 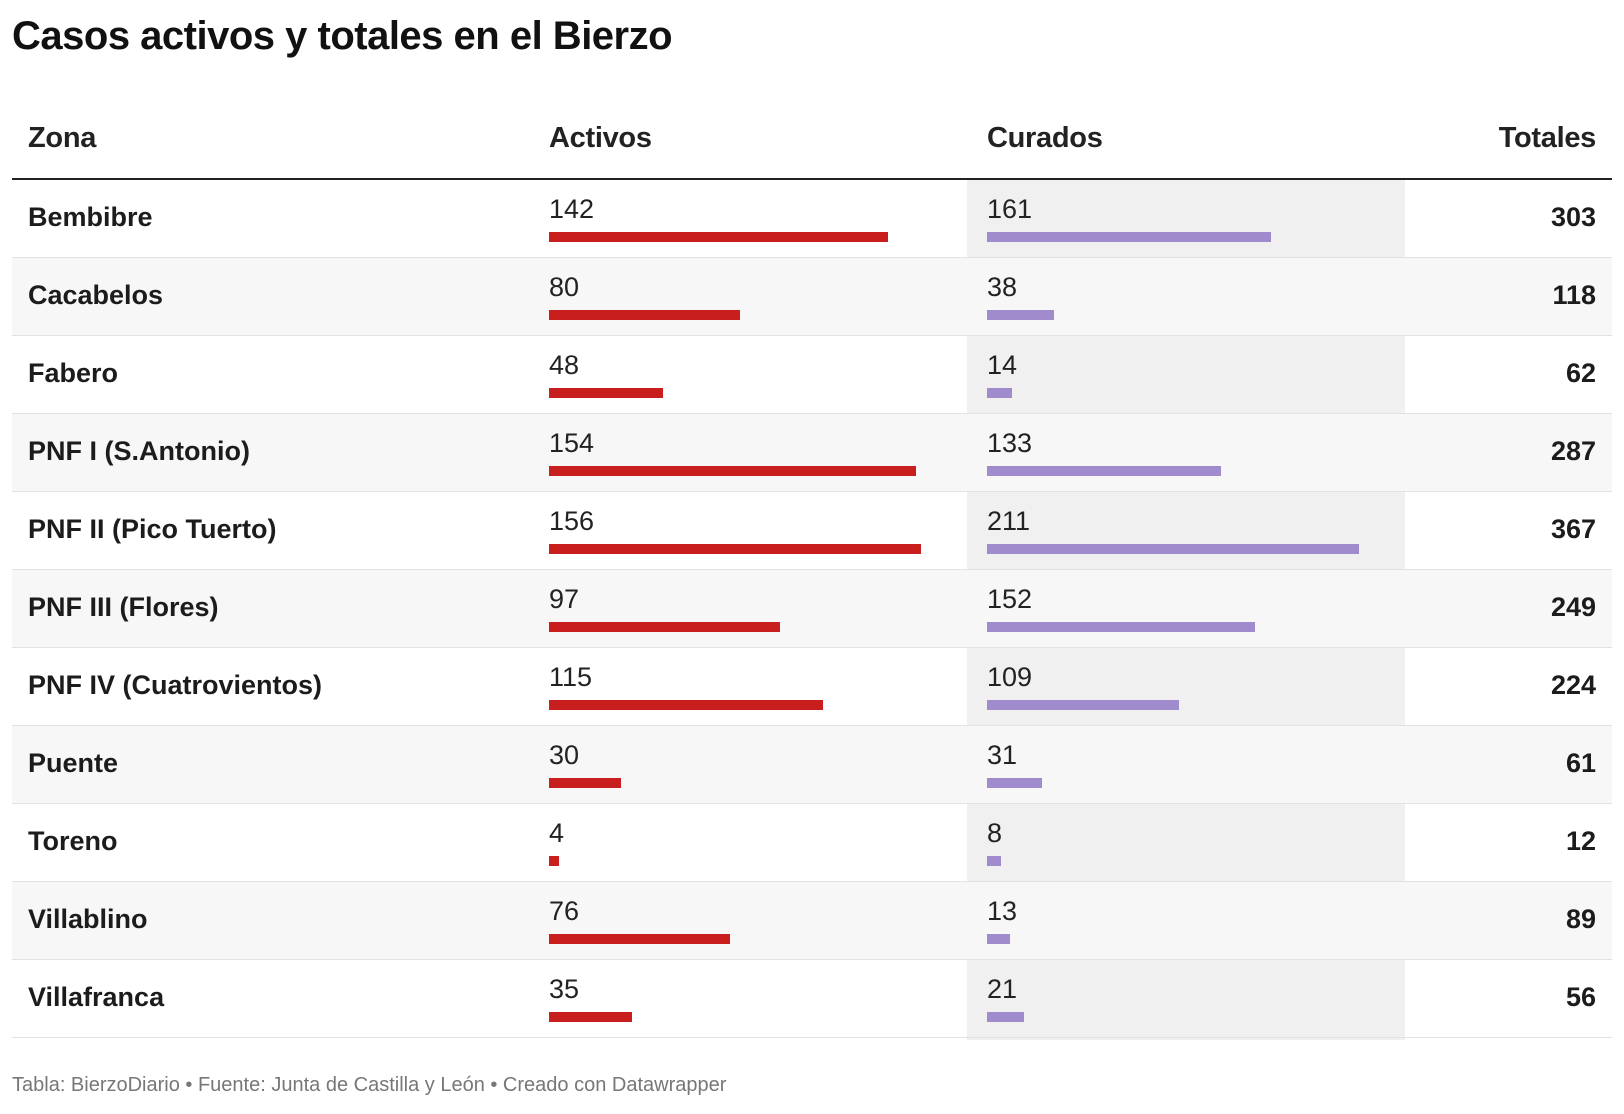 I want to click on zona-label: Bembibre, so click(x=90, y=217).